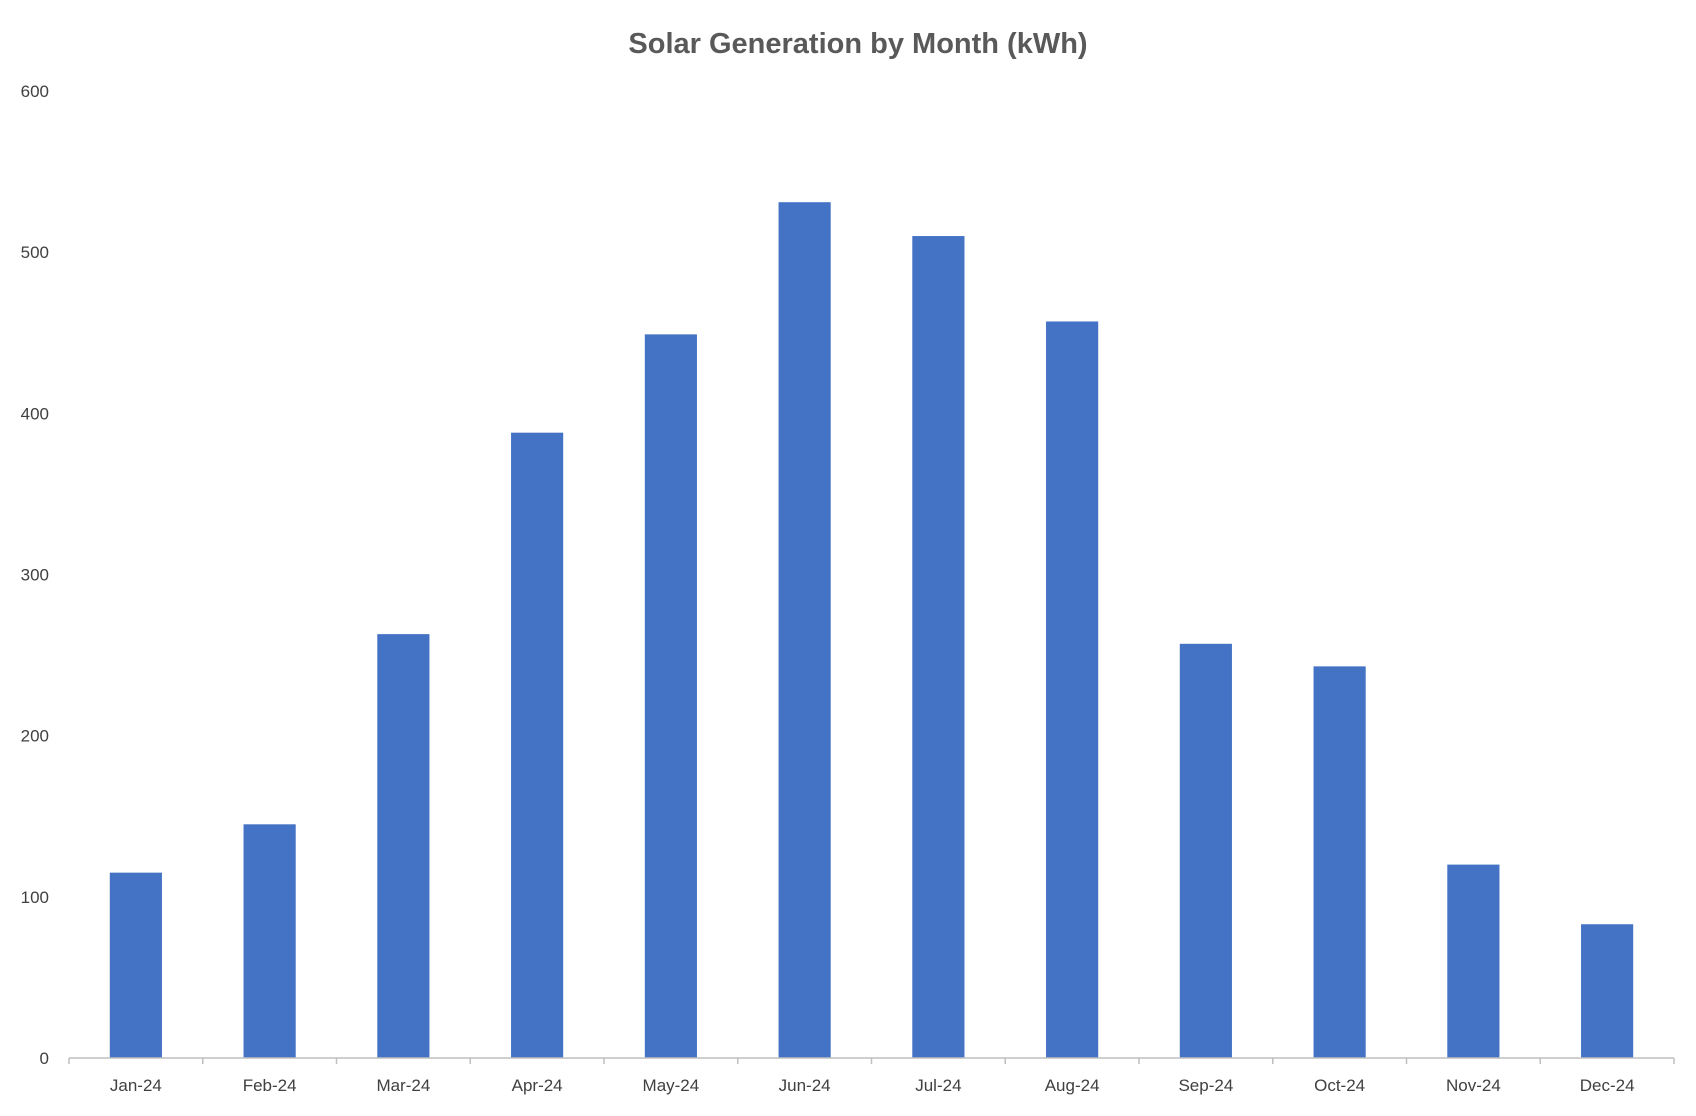  What do you see at coordinates (35, 91) in the screenshot?
I see `y-tick-label: 600` at bounding box center [35, 91].